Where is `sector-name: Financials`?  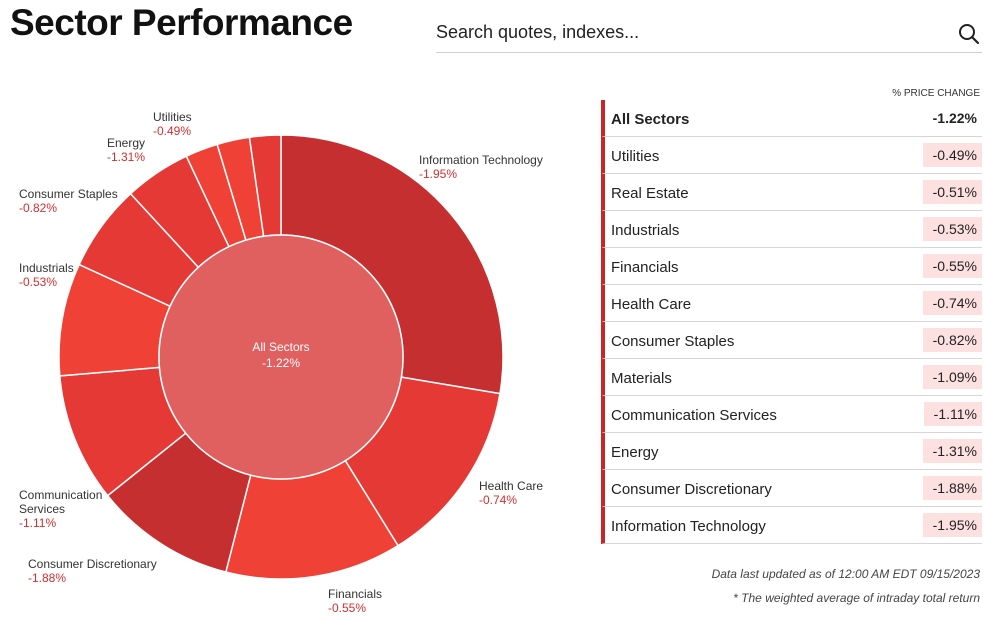 sector-name: Financials is located at coordinates (645, 267).